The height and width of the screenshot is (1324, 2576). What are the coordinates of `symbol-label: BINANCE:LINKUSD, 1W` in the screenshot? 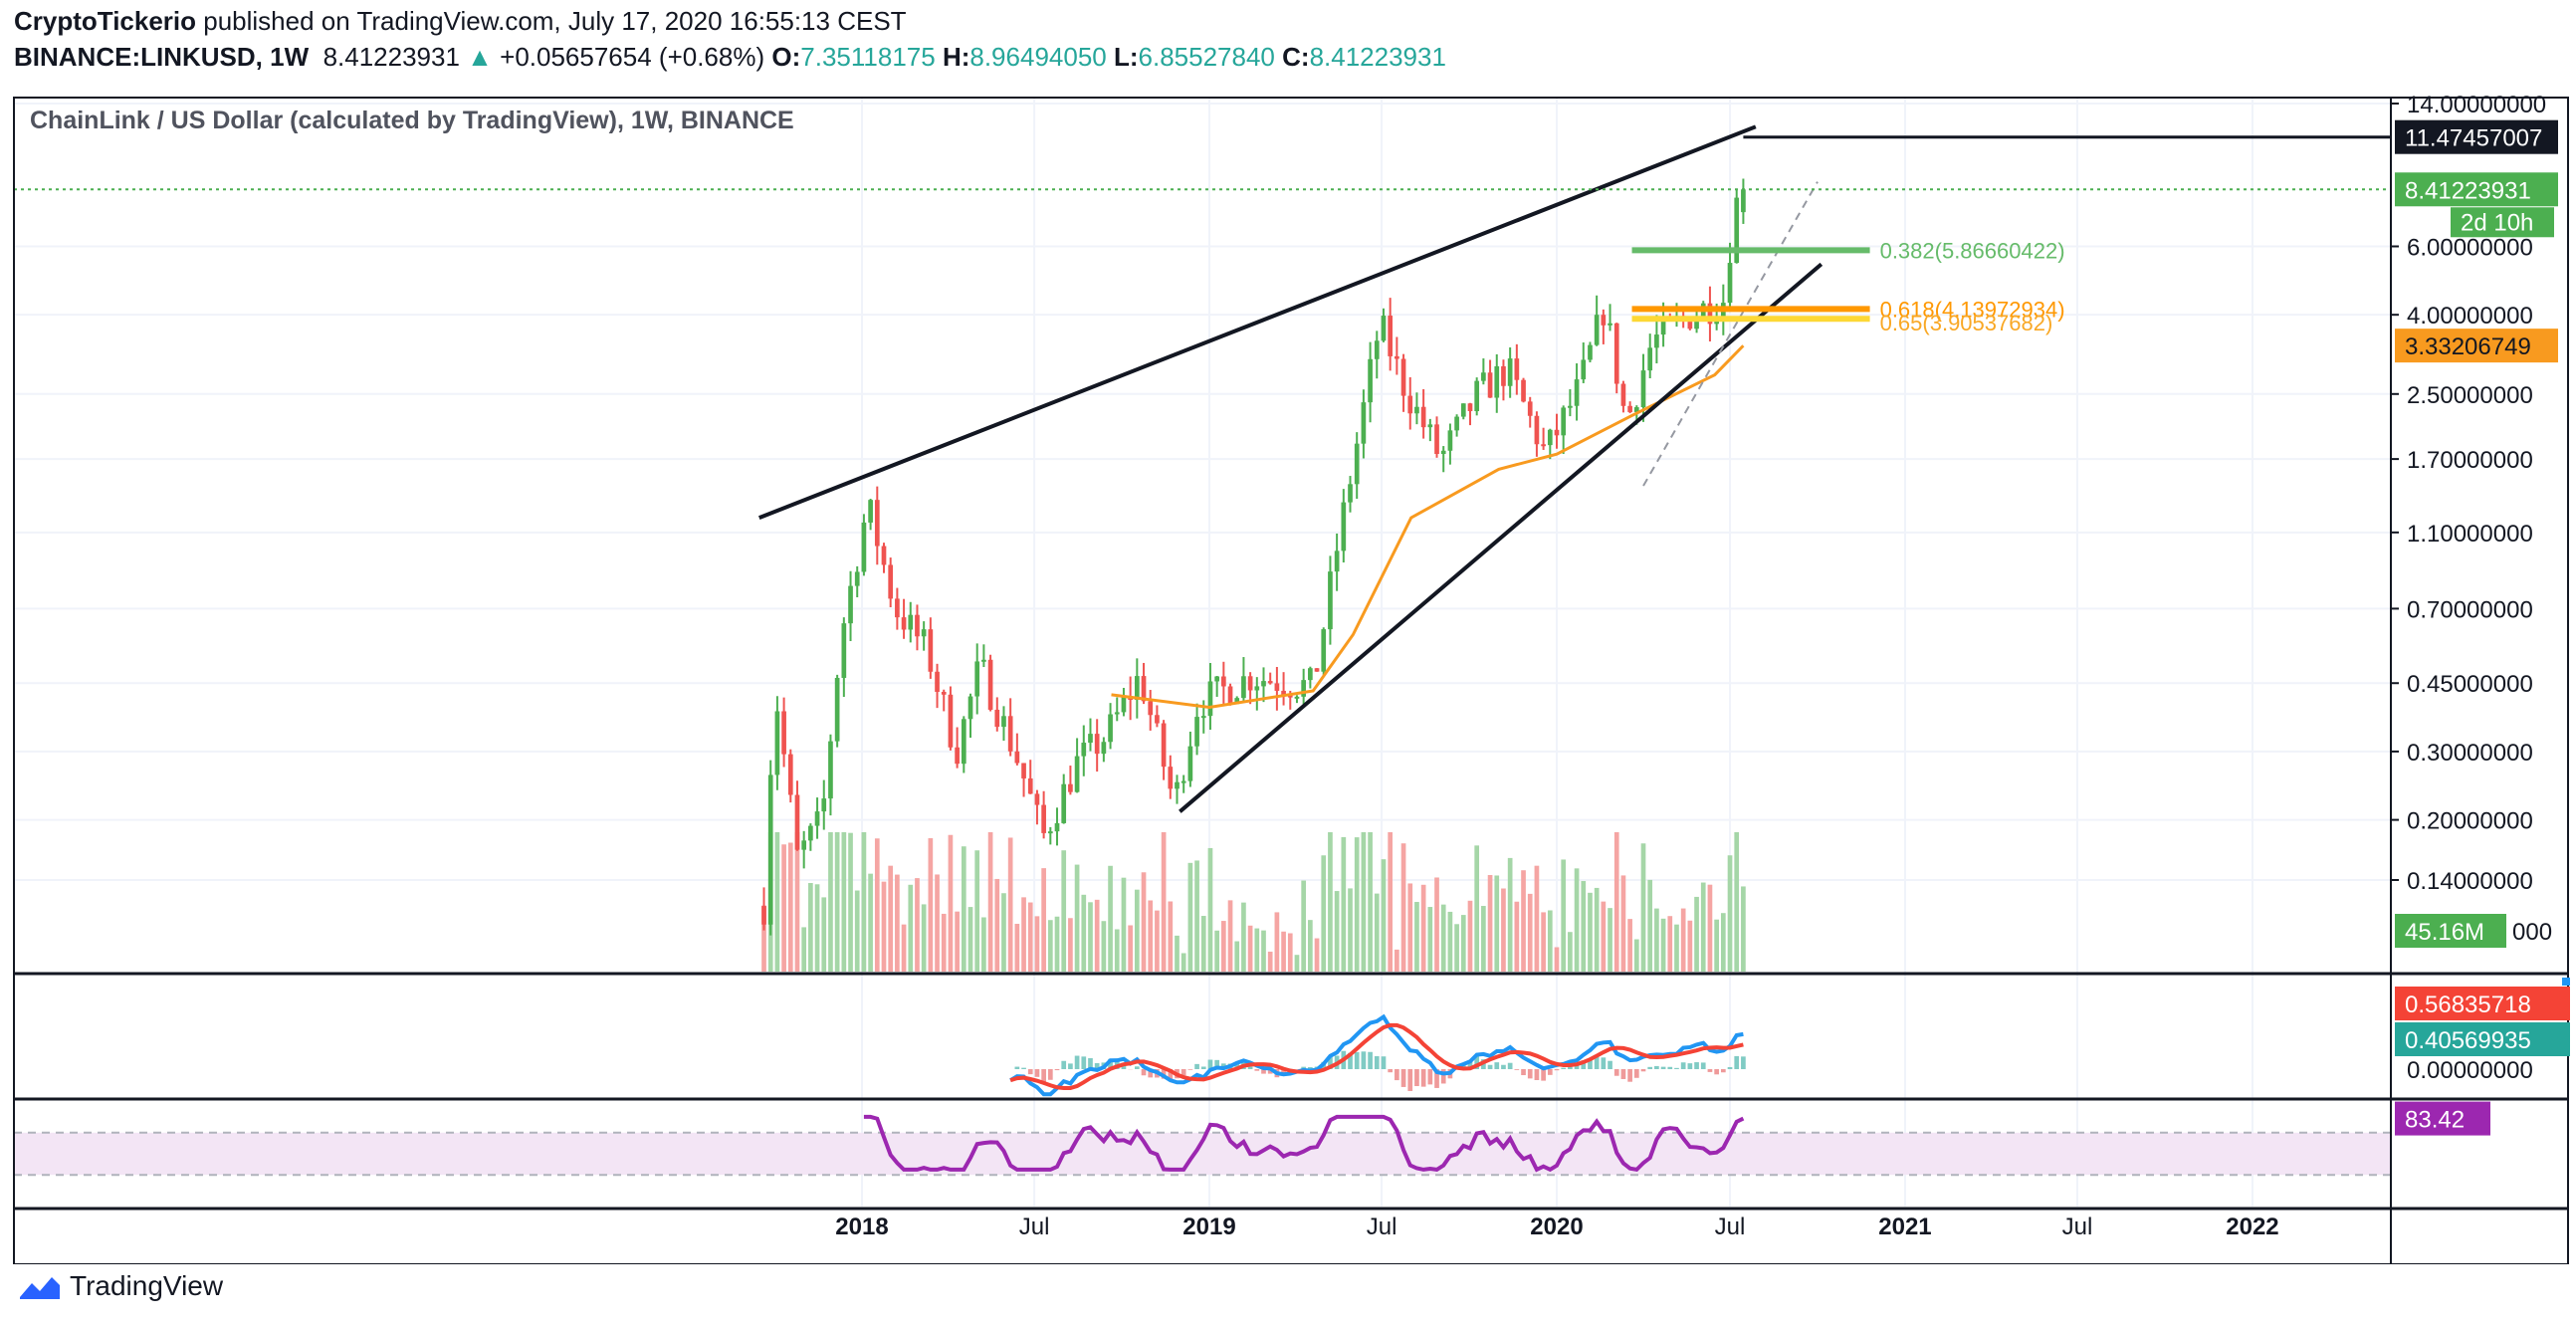 It's located at (162, 57).